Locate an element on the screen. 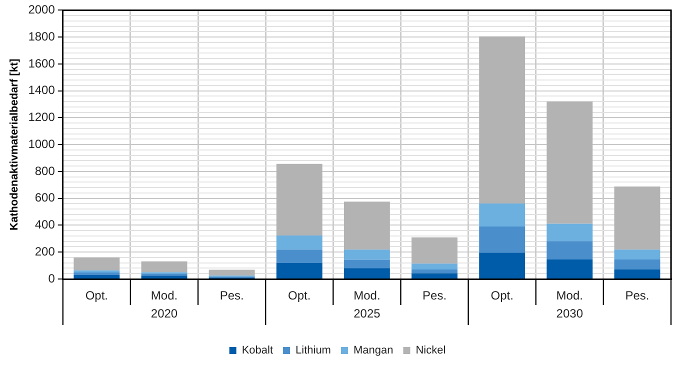  y-tick-label: 800 is located at coordinates (45, 171).